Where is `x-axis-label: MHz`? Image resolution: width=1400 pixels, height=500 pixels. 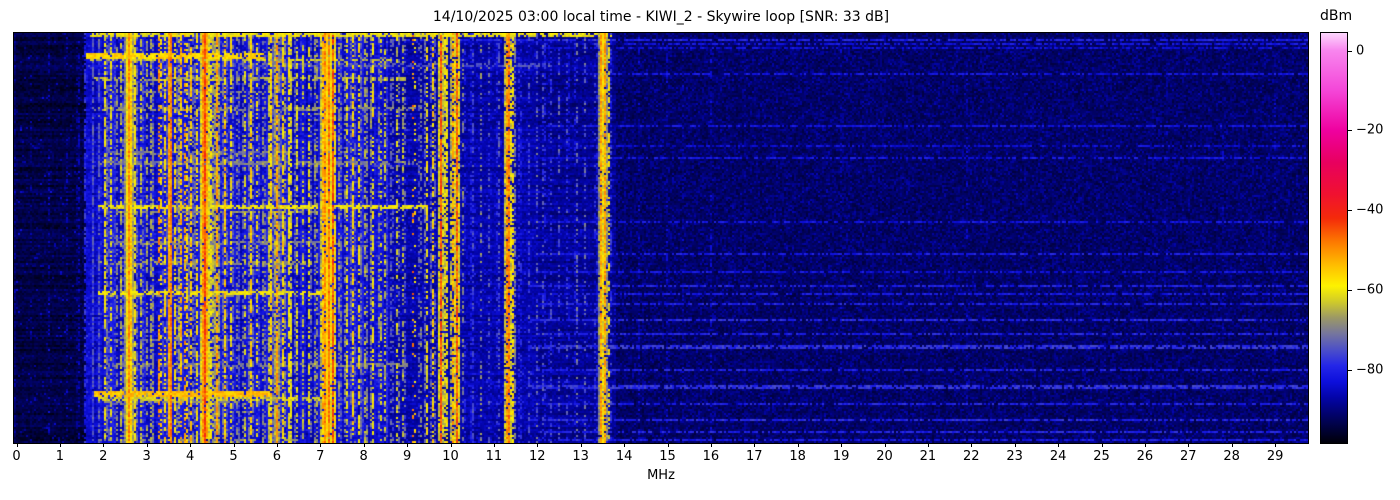 x-axis-label: MHz is located at coordinates (661, 475).